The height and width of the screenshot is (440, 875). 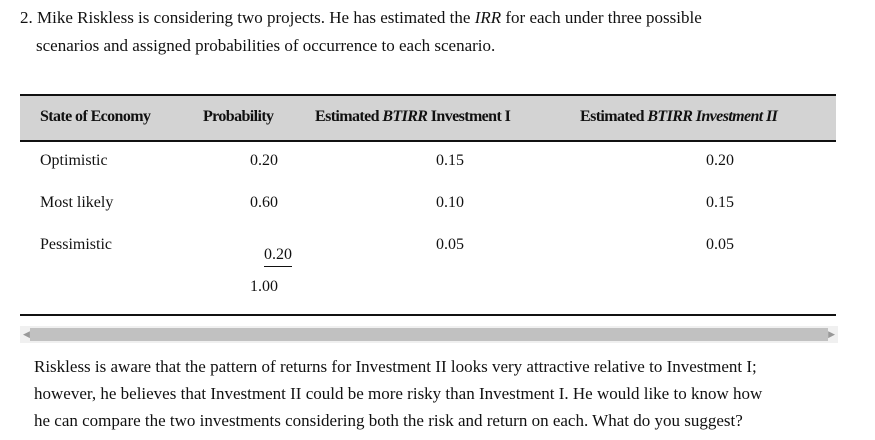 What do you see at coordinates (469, 116) in the screenshot?
I see `header-inv1-post: Investment I` at bounding box center [469, 116].